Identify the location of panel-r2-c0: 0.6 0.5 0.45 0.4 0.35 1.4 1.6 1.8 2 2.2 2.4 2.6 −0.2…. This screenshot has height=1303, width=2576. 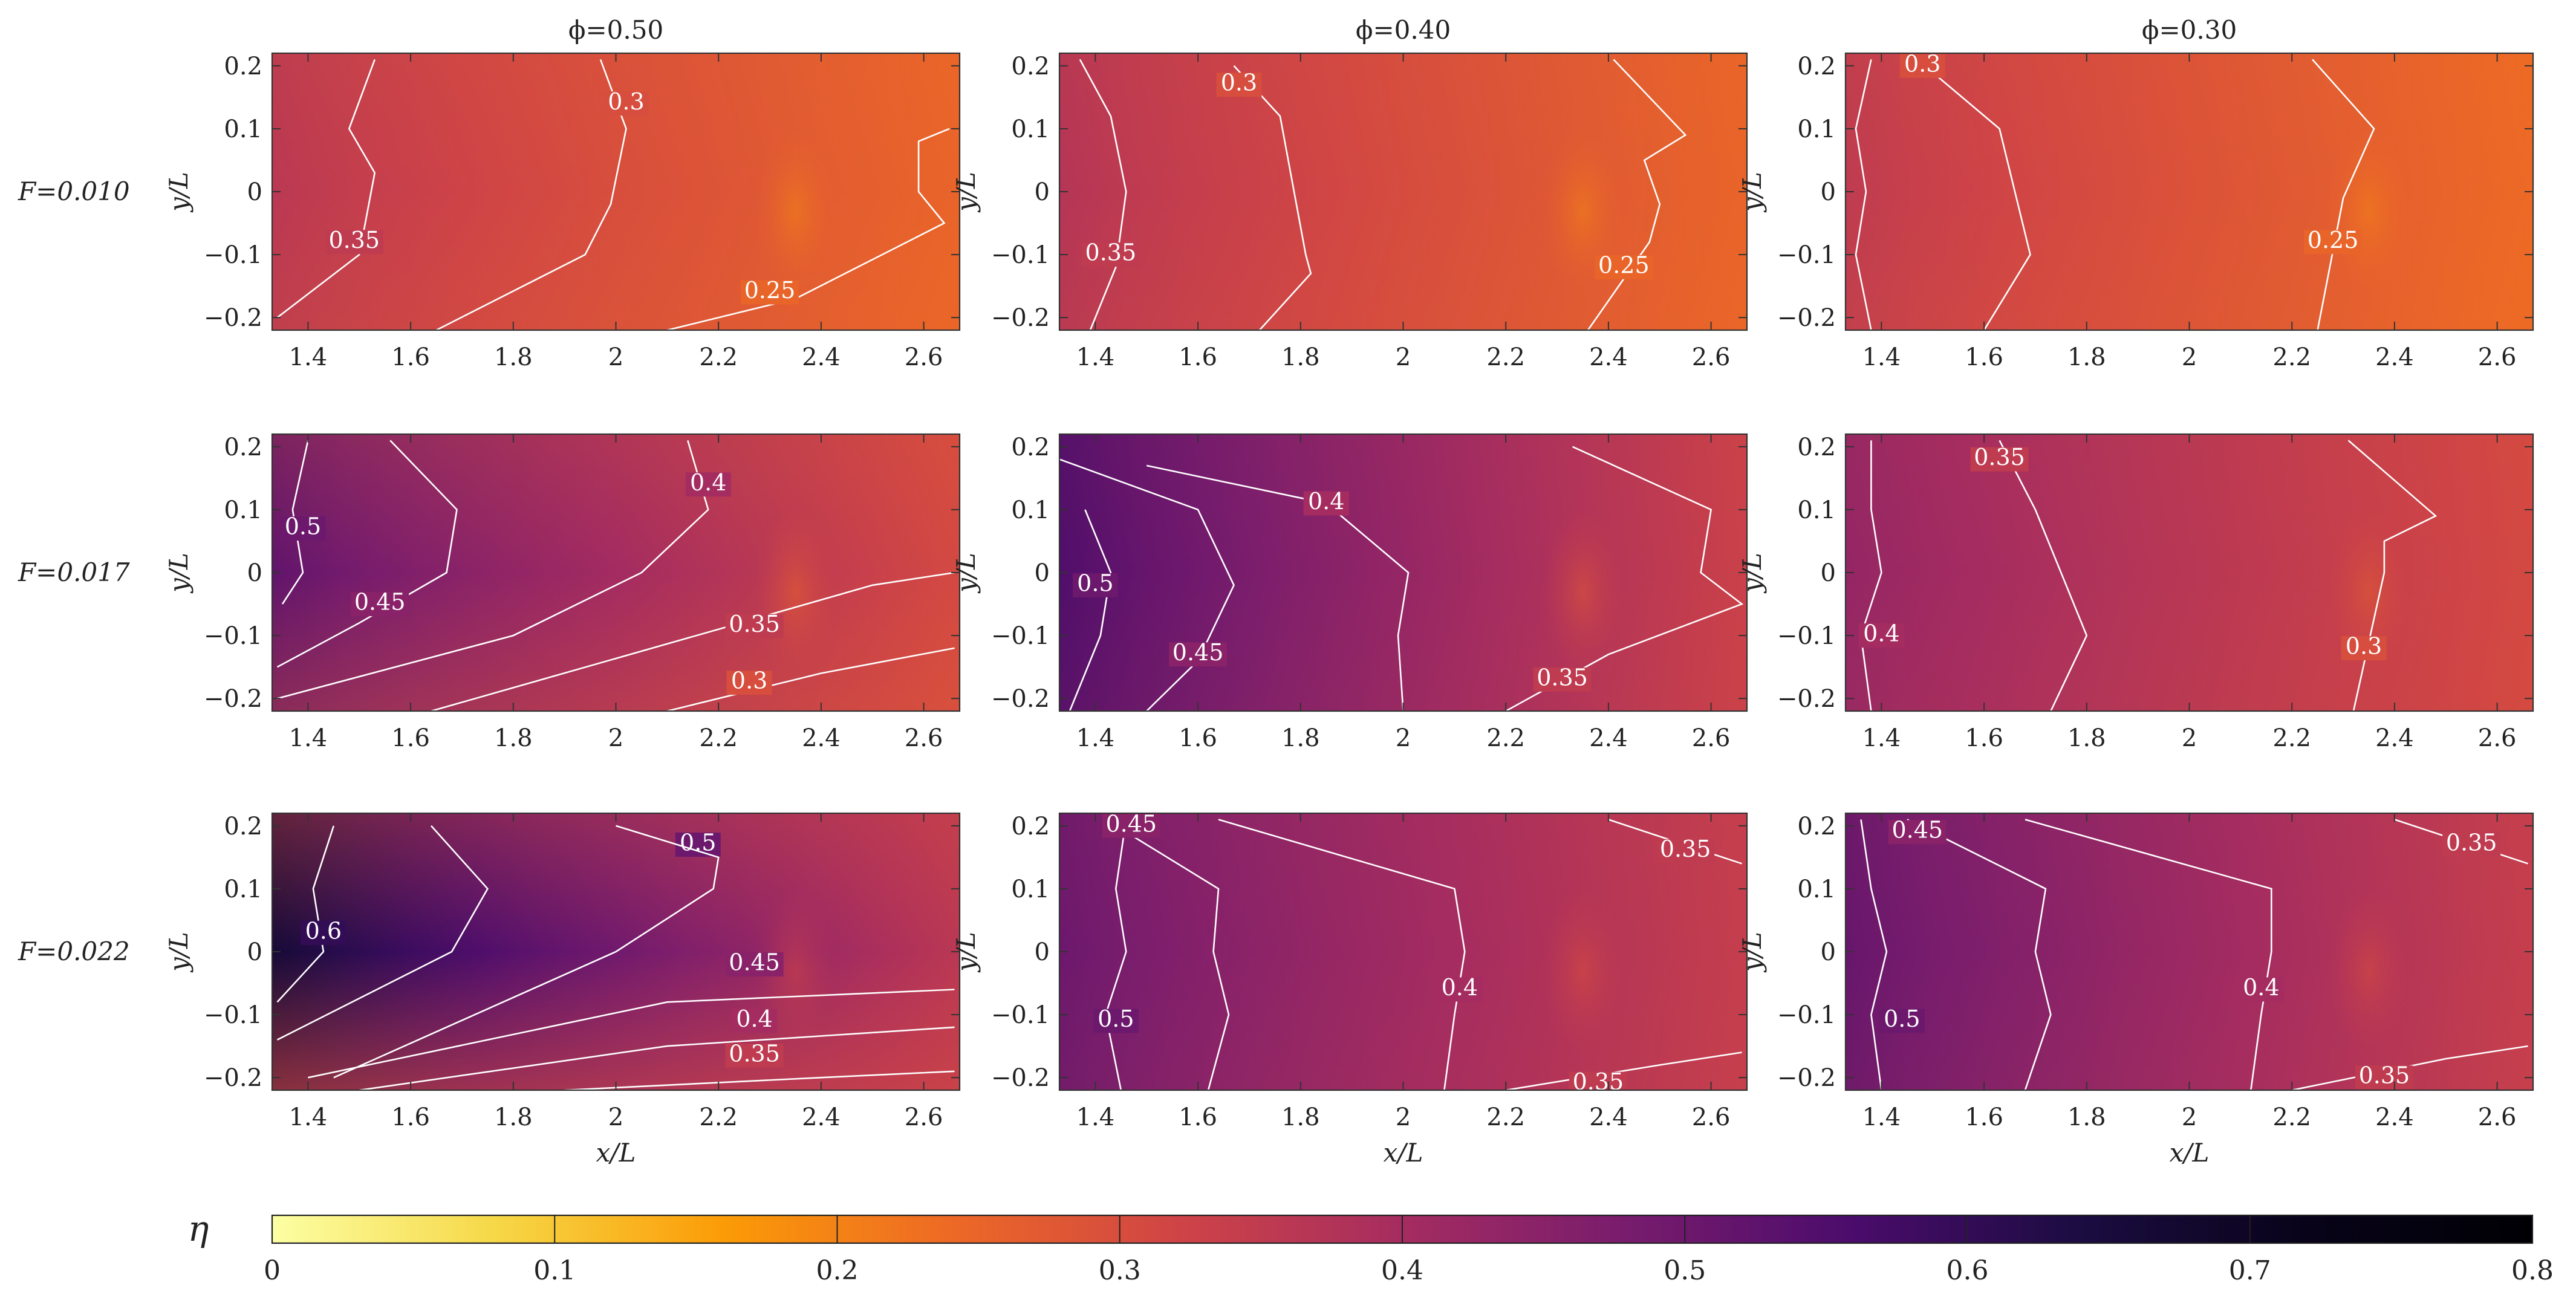
(489, 991).